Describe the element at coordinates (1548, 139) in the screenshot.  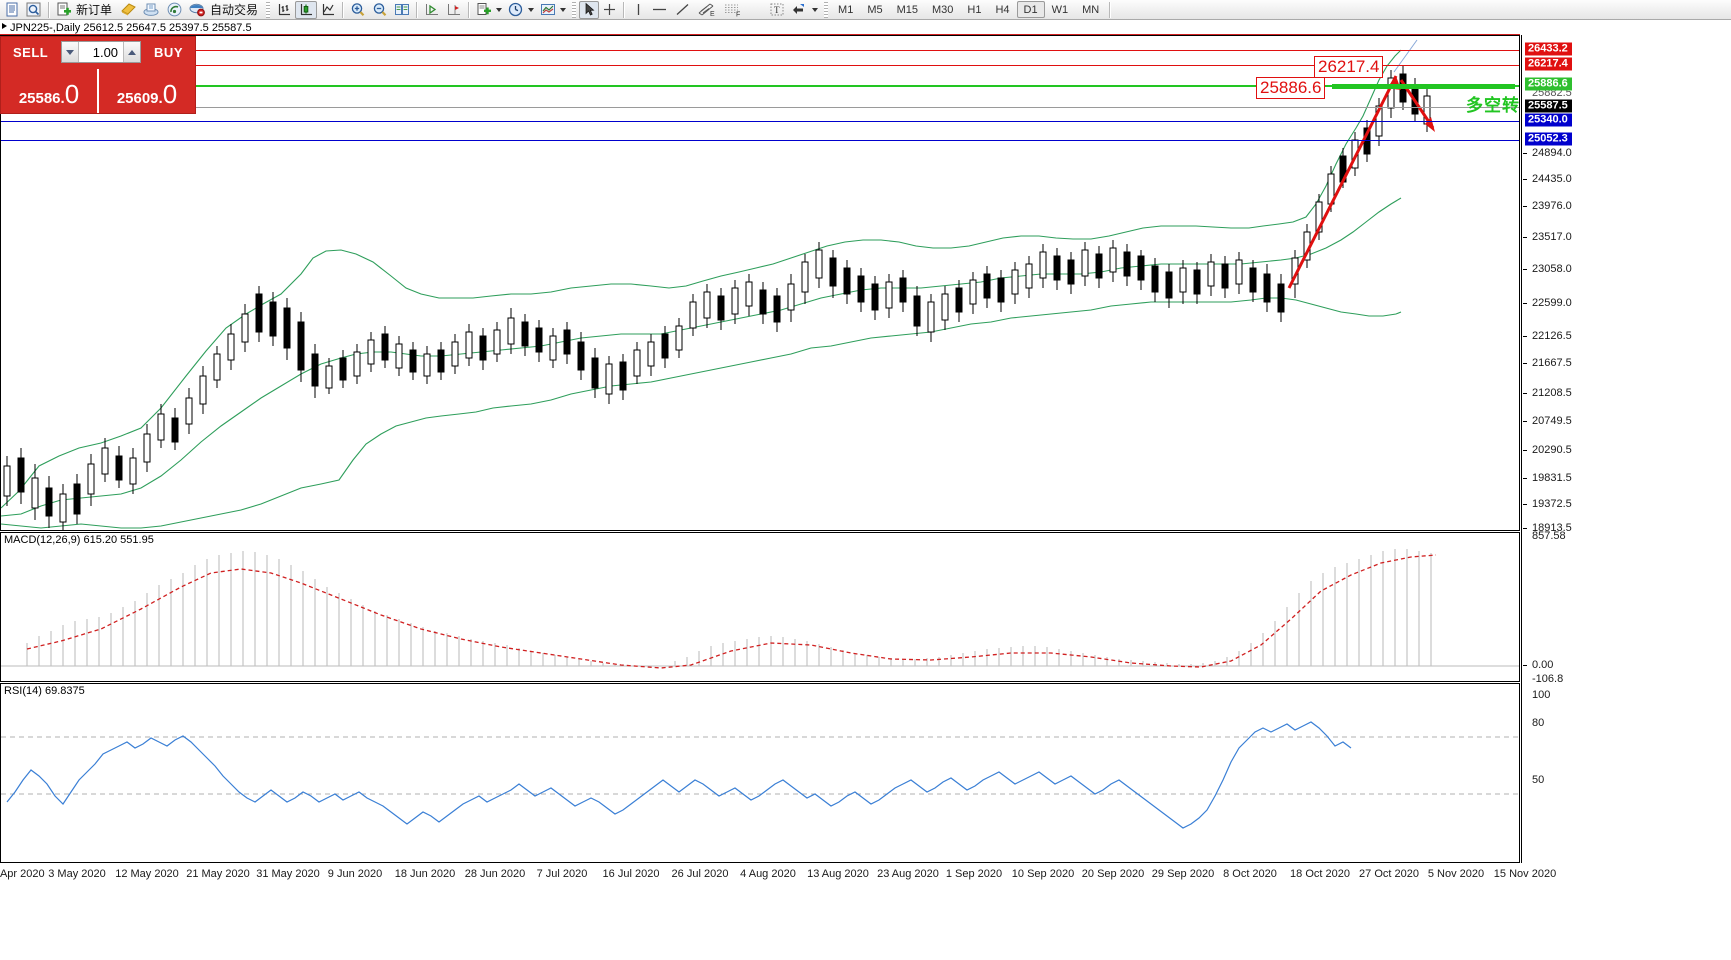
I see `tag-25052: 25052.3` at that location.